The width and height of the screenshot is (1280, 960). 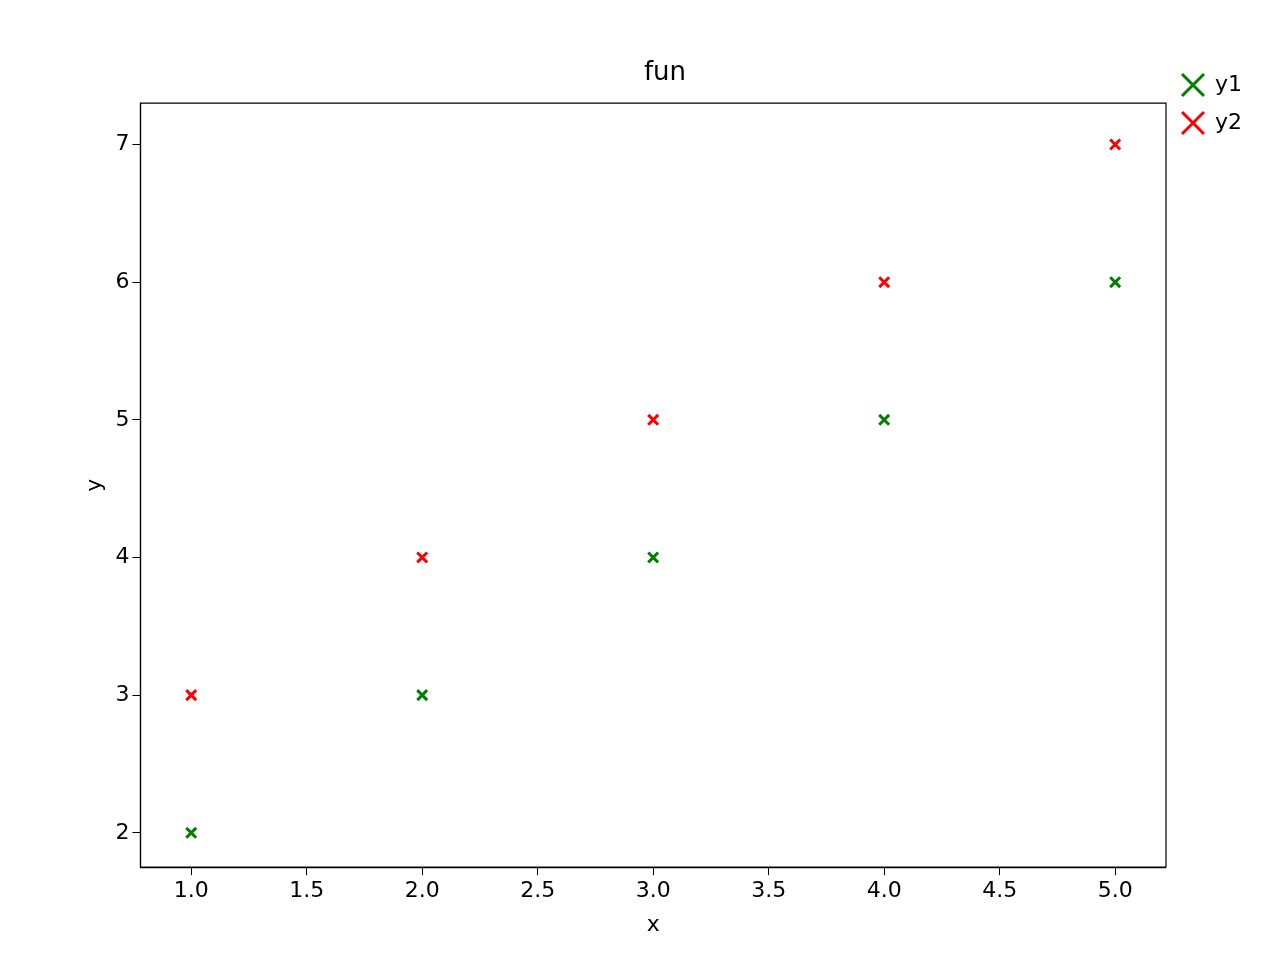 What do you see at coordinates (665, 71) in the screenshot?
I see `chart-title: fun` at bounding box center [665, 71].